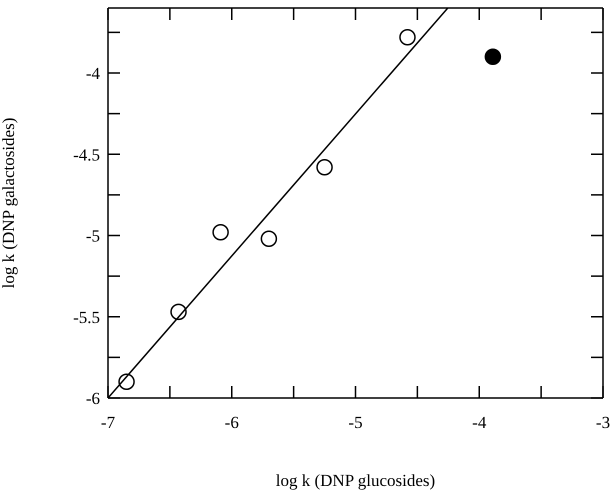 This screenshot has height=500, width=612. I want to click on x-tick-label: -4, so click(479, 422).